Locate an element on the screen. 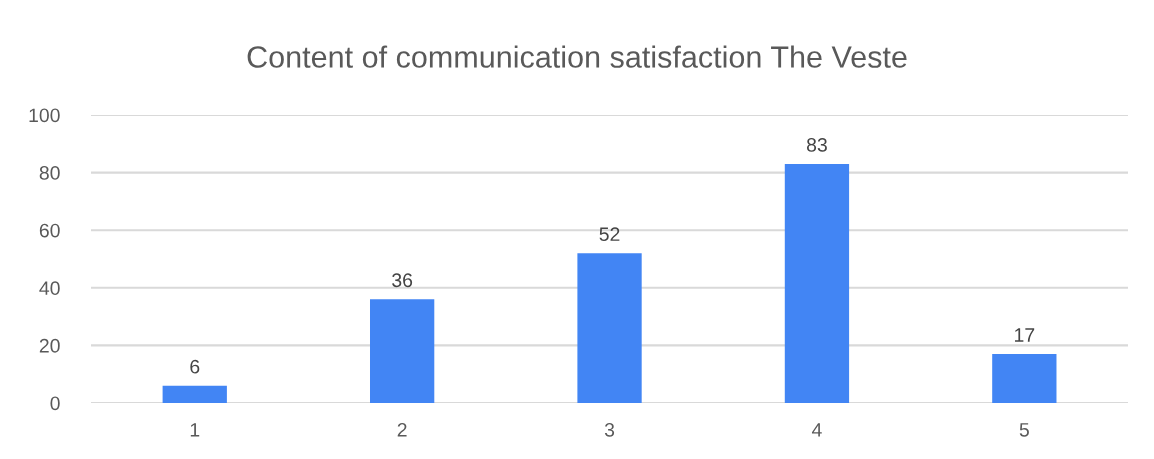  y-tick-label: 60 is located at coordinates (49, 230).